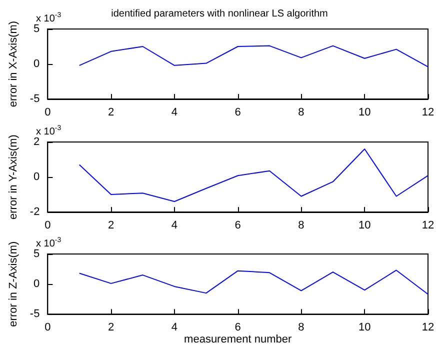 This screenshot has height=354, width=439. I want to click on chart-title: identified parameters with nonlinear LS algorithm, so click(219, 14).